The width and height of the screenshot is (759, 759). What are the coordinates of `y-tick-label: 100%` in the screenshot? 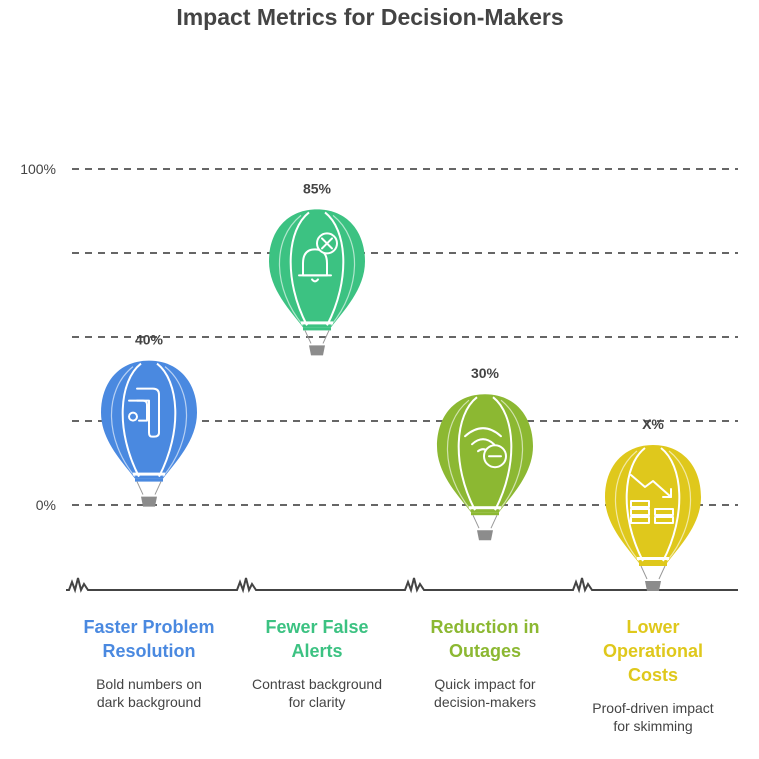 It's located at (38, 169).